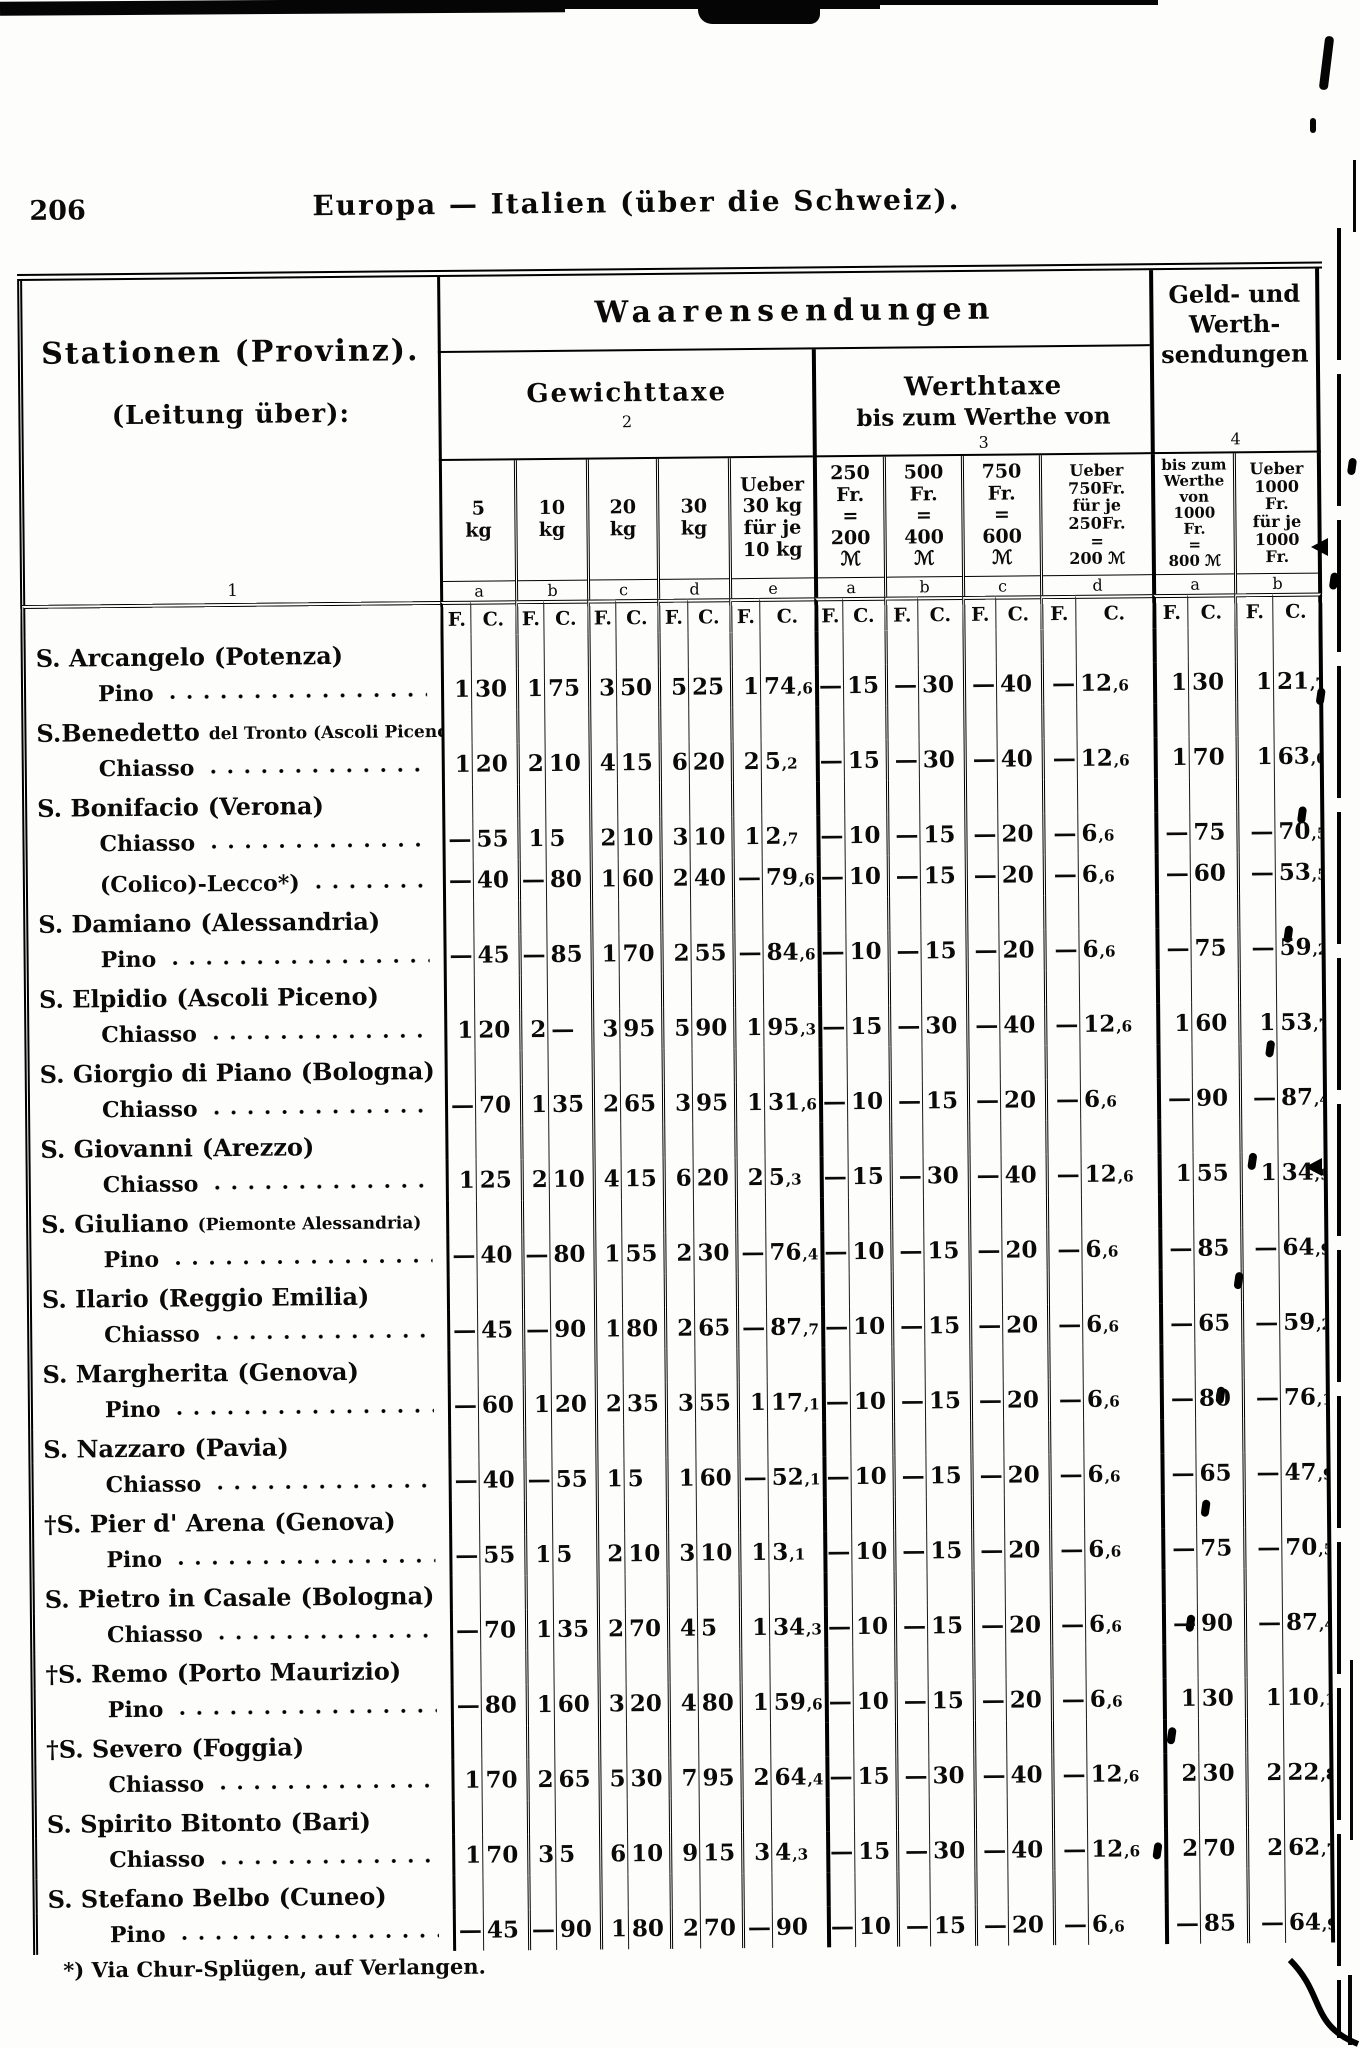  What do you see at coordinates (1192, 524) in the screenshot?
I see `subcolumn-header: bis zum Werthe von 1000 Fr. = 800 ℳ a` at bounding box center [1192, 524].